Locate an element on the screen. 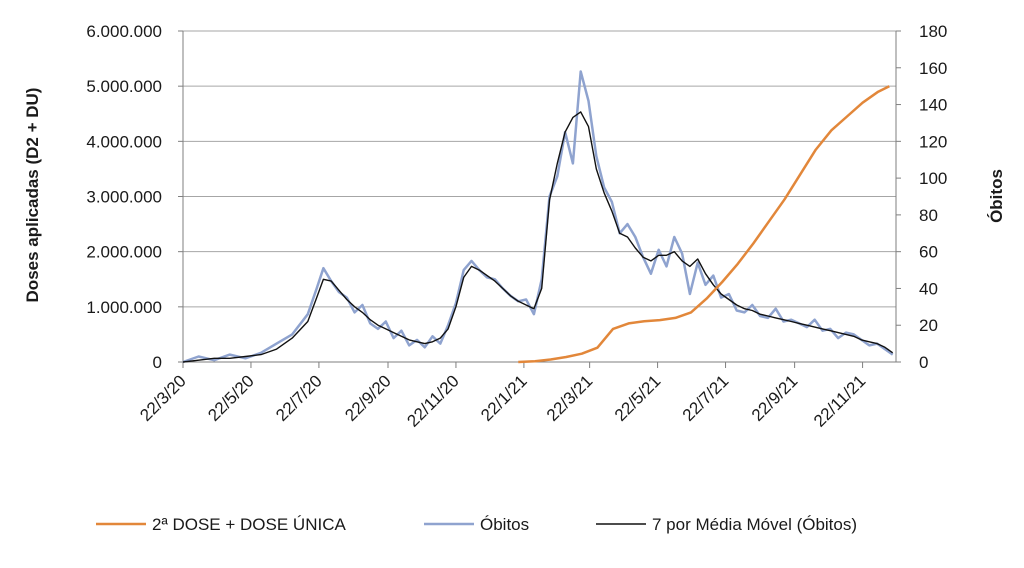 Image resolution: width=1024 pixels, height=568 pixels. right-tick-label: 180 is located at coordinates (933, 31).